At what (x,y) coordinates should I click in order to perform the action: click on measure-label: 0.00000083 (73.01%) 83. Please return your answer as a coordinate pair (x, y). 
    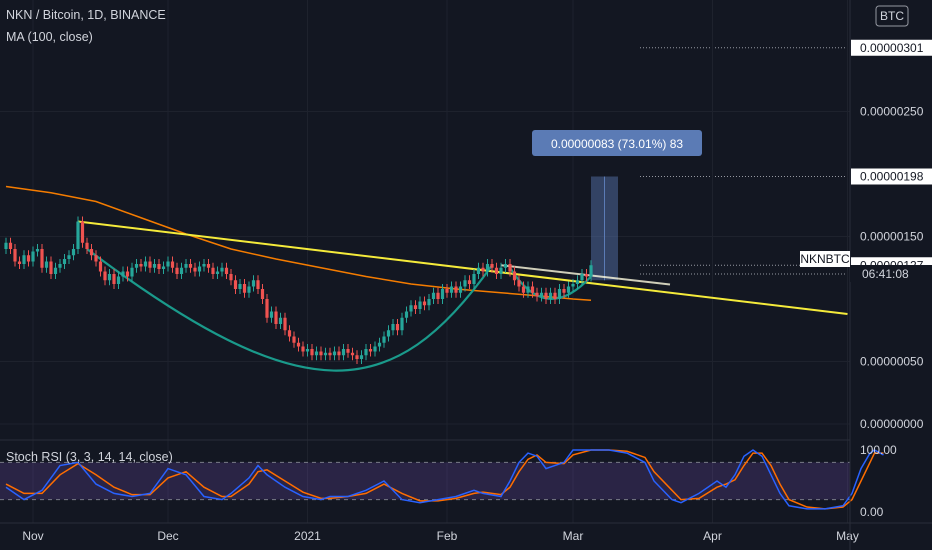
    Looking at the image, I should click on (617, 144).